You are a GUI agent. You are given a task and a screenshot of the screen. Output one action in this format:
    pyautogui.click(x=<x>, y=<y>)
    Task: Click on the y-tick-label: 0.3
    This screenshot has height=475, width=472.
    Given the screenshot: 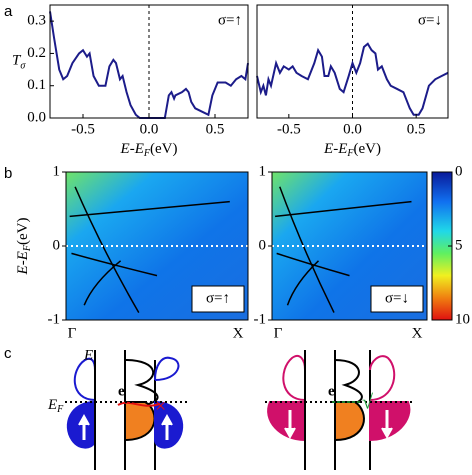 What is the action you would take?
    pyautogui.click(x=36, y=21)
    